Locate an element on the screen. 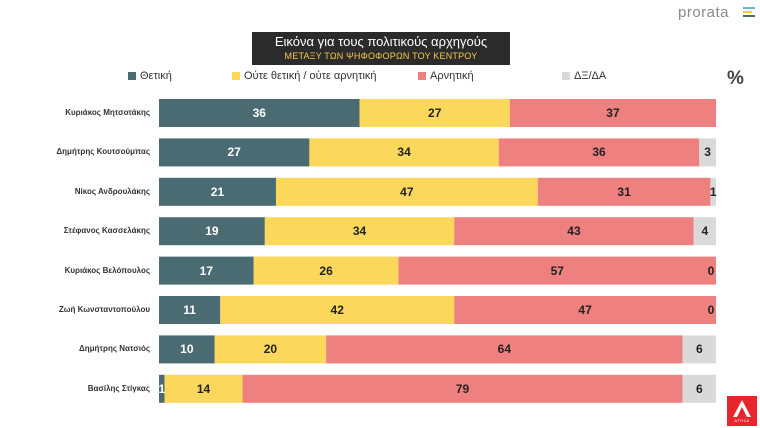  legend-item-dk-na: ΔΞ/ΔΑ is located at coordinates (584, 76).